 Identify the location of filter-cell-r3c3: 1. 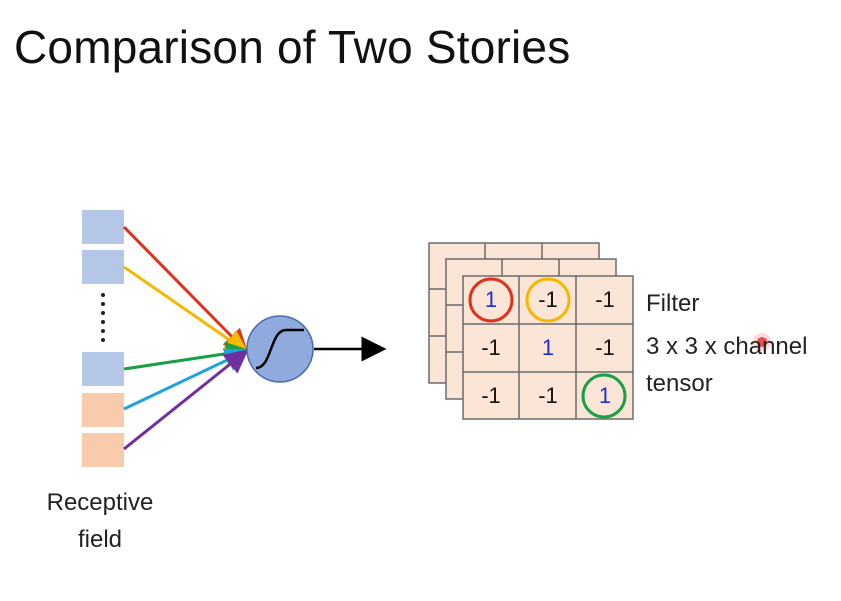
(605, 395).